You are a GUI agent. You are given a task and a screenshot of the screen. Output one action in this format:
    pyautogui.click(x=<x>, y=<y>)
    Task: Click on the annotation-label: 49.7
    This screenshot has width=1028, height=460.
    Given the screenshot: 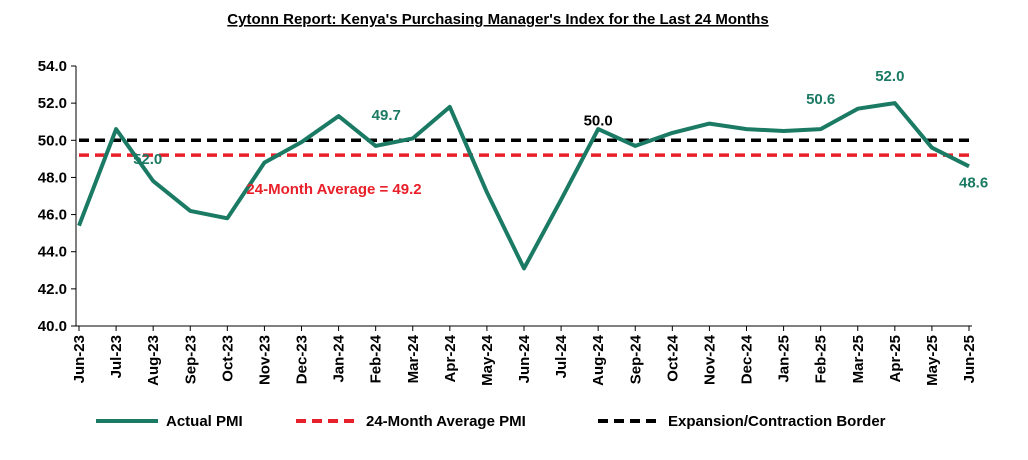 What is the action you would take?
    pyautogui.click(x=386, y=115)
    